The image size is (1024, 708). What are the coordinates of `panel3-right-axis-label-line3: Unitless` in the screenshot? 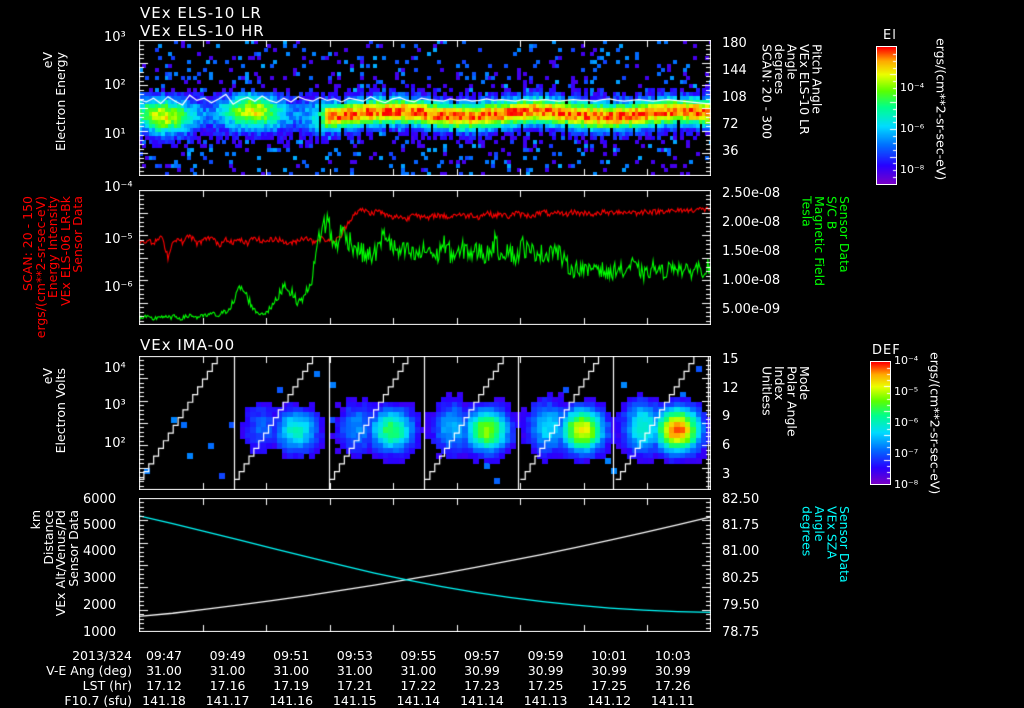 It's located at (767, 391).